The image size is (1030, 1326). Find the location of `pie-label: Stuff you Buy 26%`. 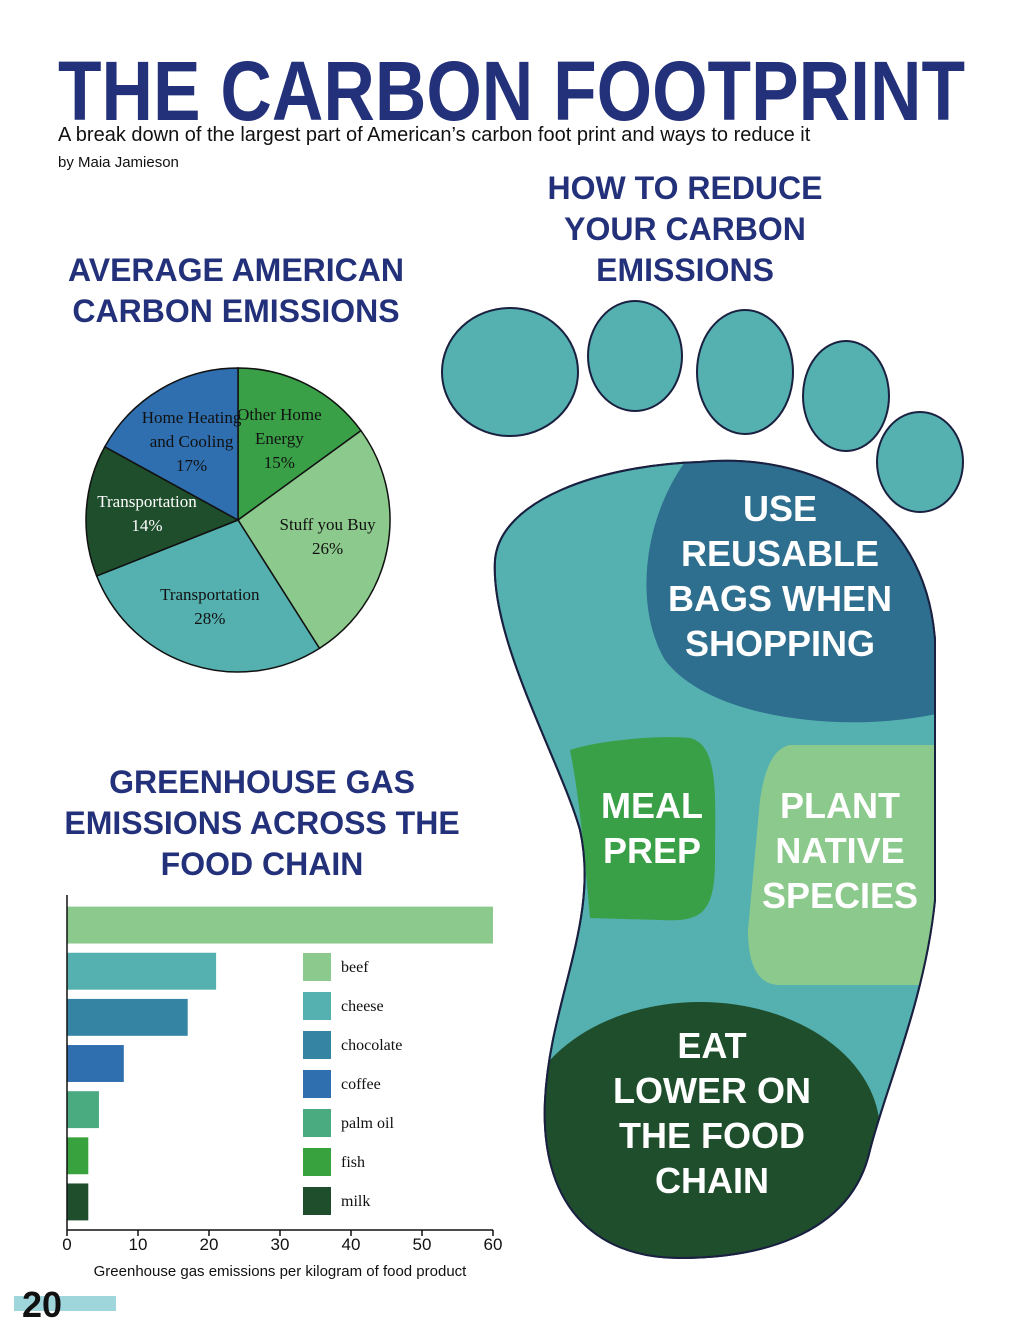

pie-label: Stuff you Buy 26% is located at coordinates (328, 537).